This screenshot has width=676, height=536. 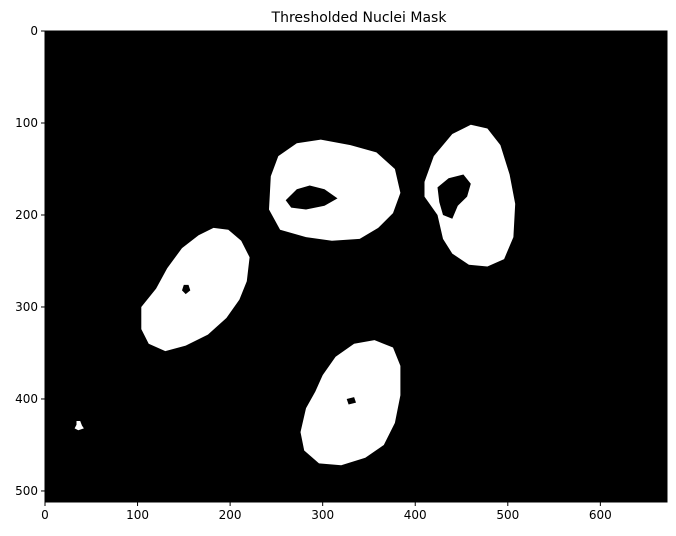 I want to click on x-tick-label: 200, so click(x=230, y=515).